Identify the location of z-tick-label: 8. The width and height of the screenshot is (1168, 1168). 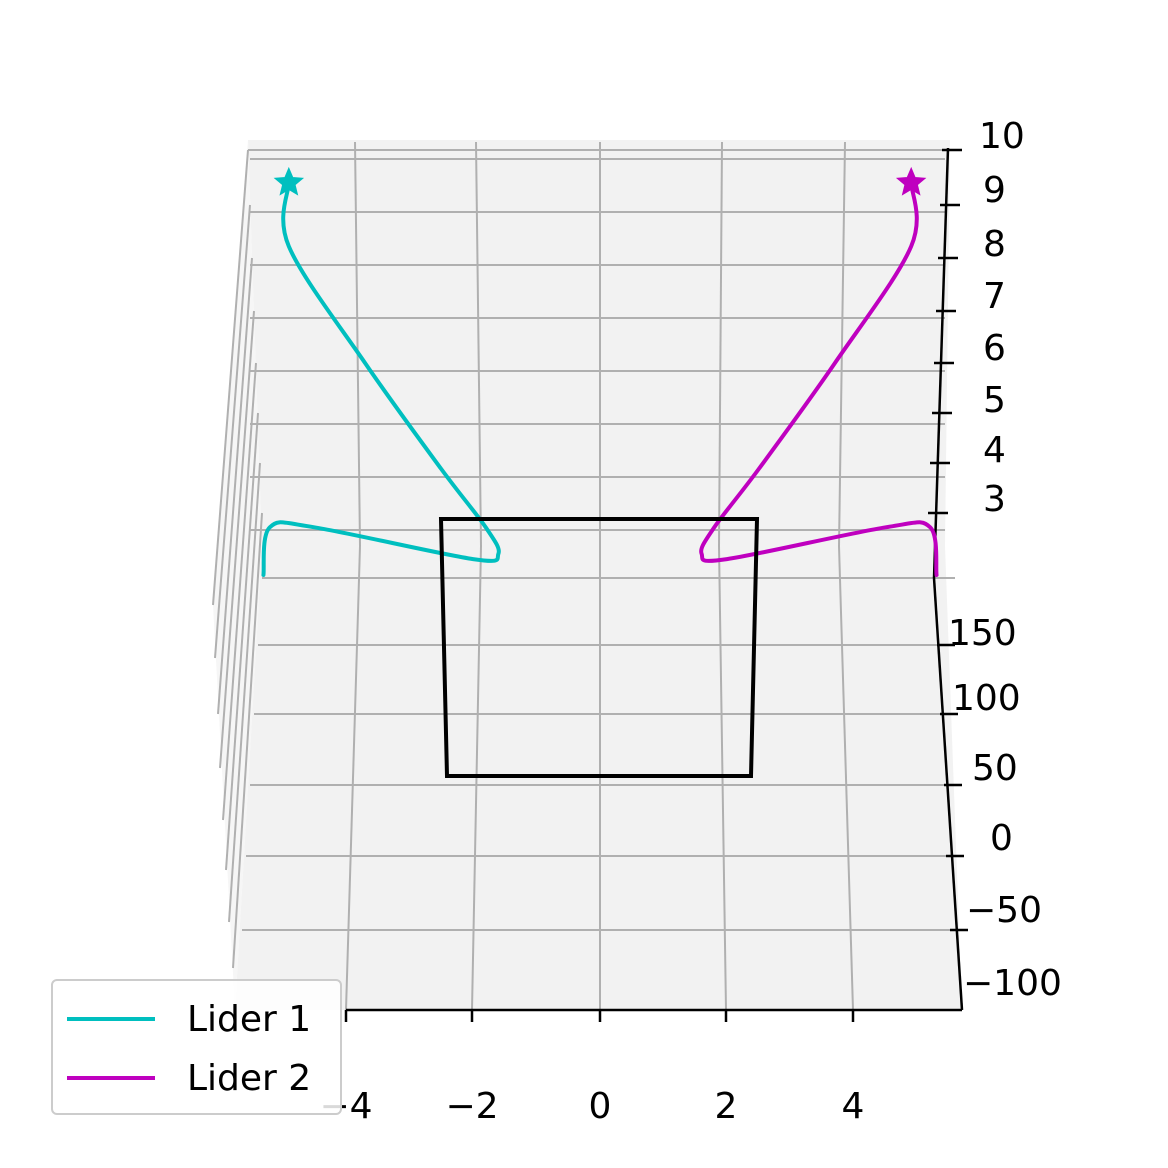
(994, 244).